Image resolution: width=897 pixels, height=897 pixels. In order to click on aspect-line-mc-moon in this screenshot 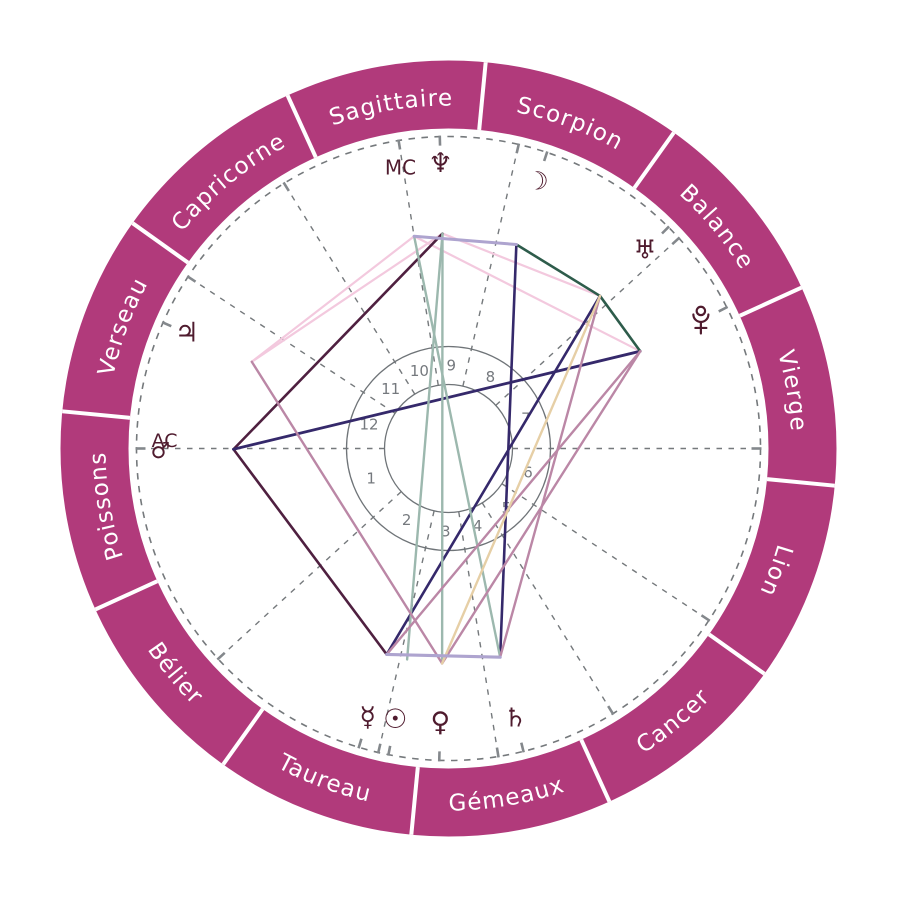, I will do `click(465, 240)`.